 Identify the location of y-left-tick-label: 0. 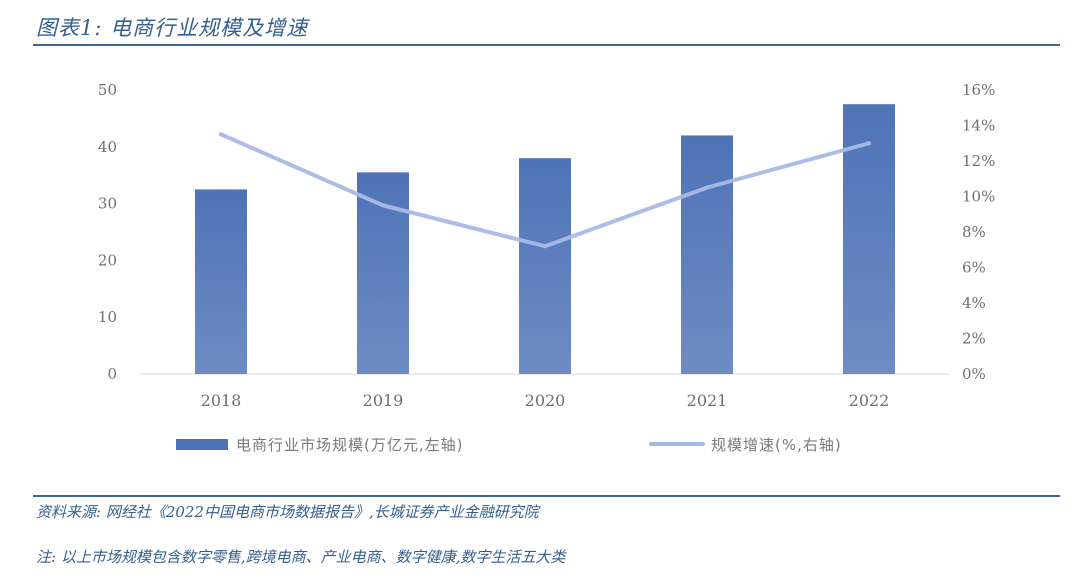
(112, 374).